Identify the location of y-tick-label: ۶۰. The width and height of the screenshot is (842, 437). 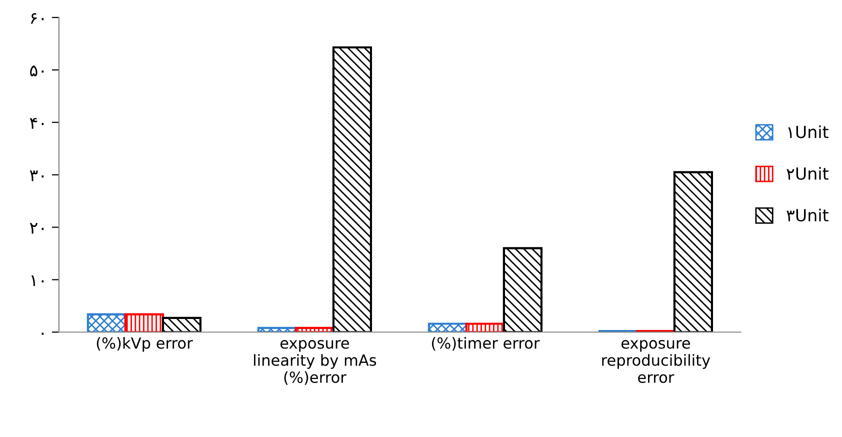
(37, 18).